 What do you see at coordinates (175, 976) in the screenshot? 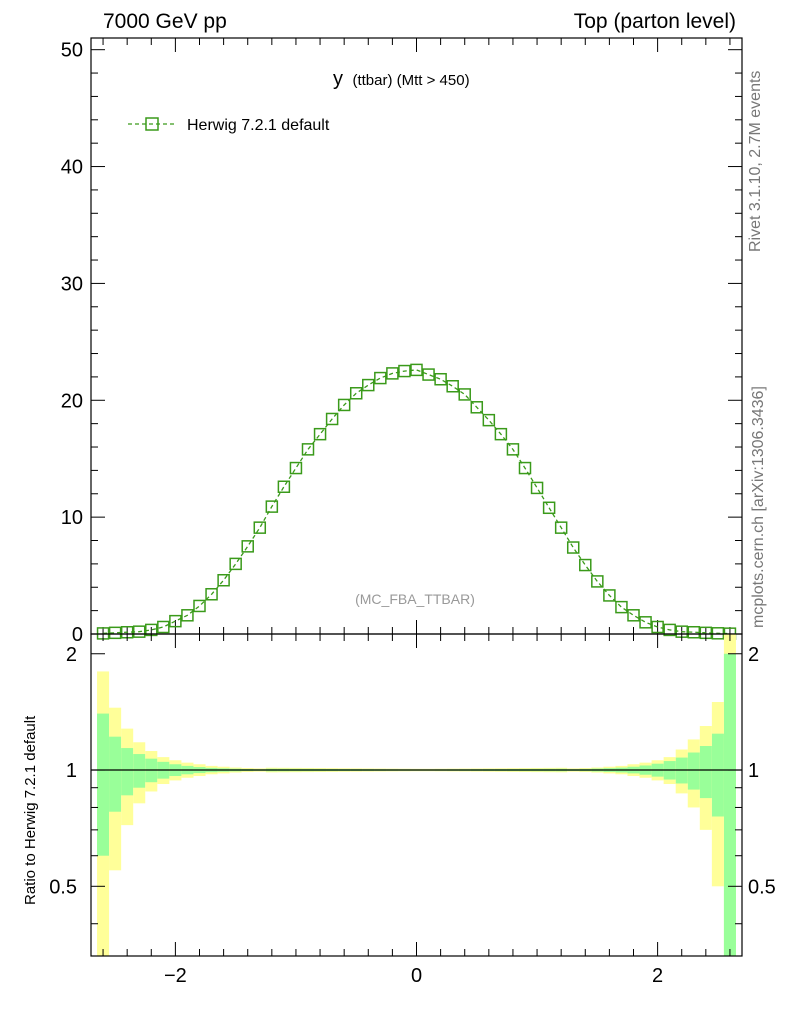
I see `x-tick-label: −2` at bounding box center [175, 976].